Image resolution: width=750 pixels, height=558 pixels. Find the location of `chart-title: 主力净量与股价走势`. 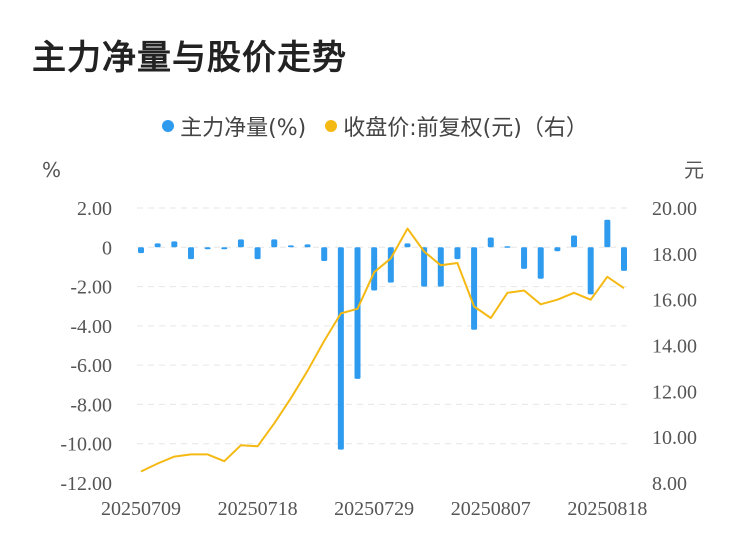

chart-title: 主力净量与股价走势 is located at coordinates (189, 58).